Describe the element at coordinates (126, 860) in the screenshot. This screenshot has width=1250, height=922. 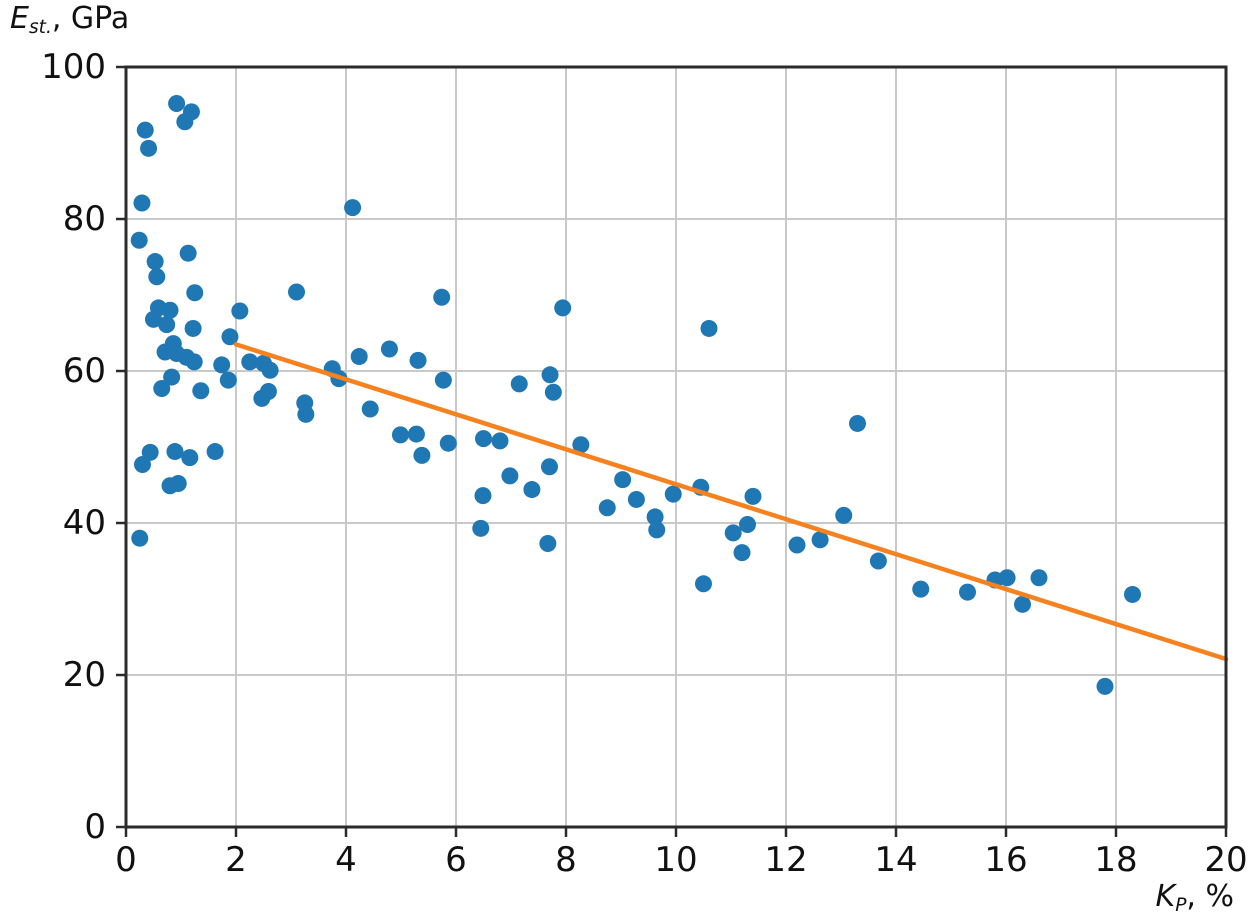
I see `x-tick-label: 0` at that location.